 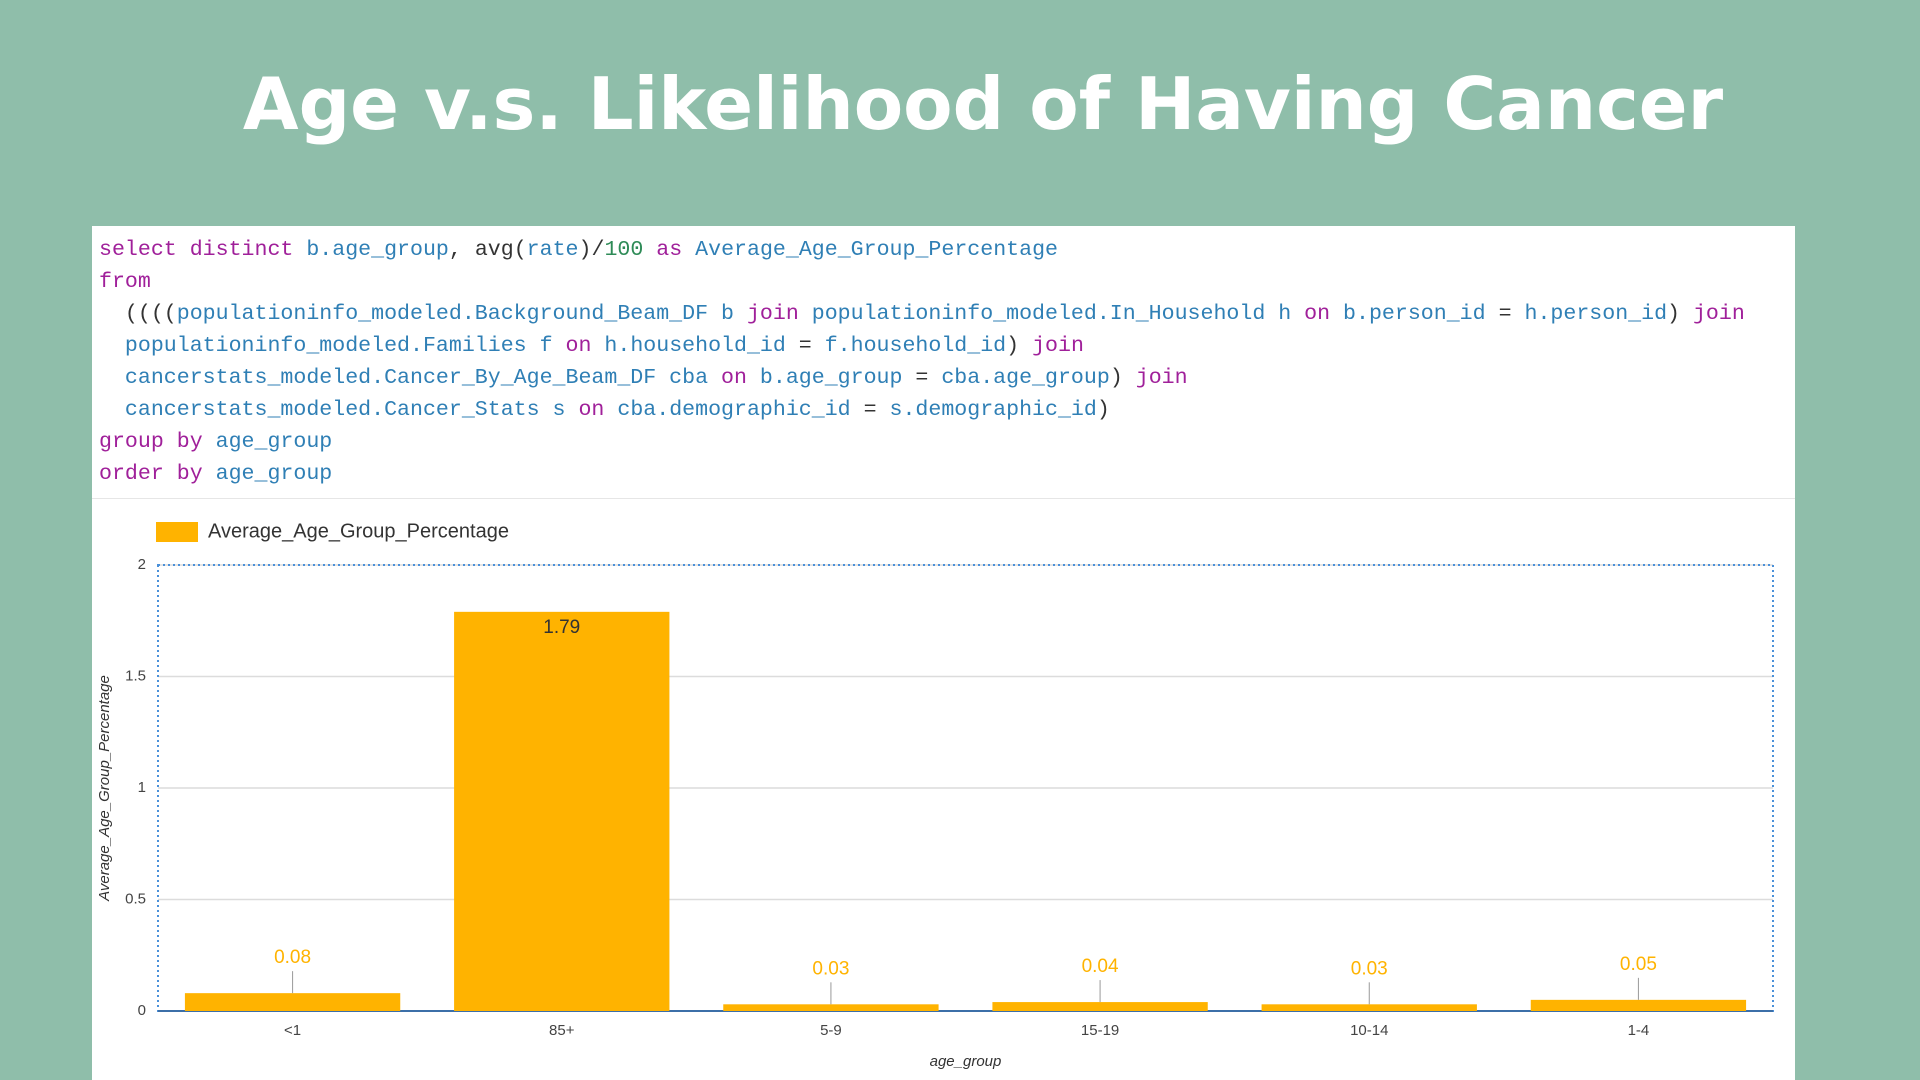 I want to click on separator, so click(x=943, y=498).